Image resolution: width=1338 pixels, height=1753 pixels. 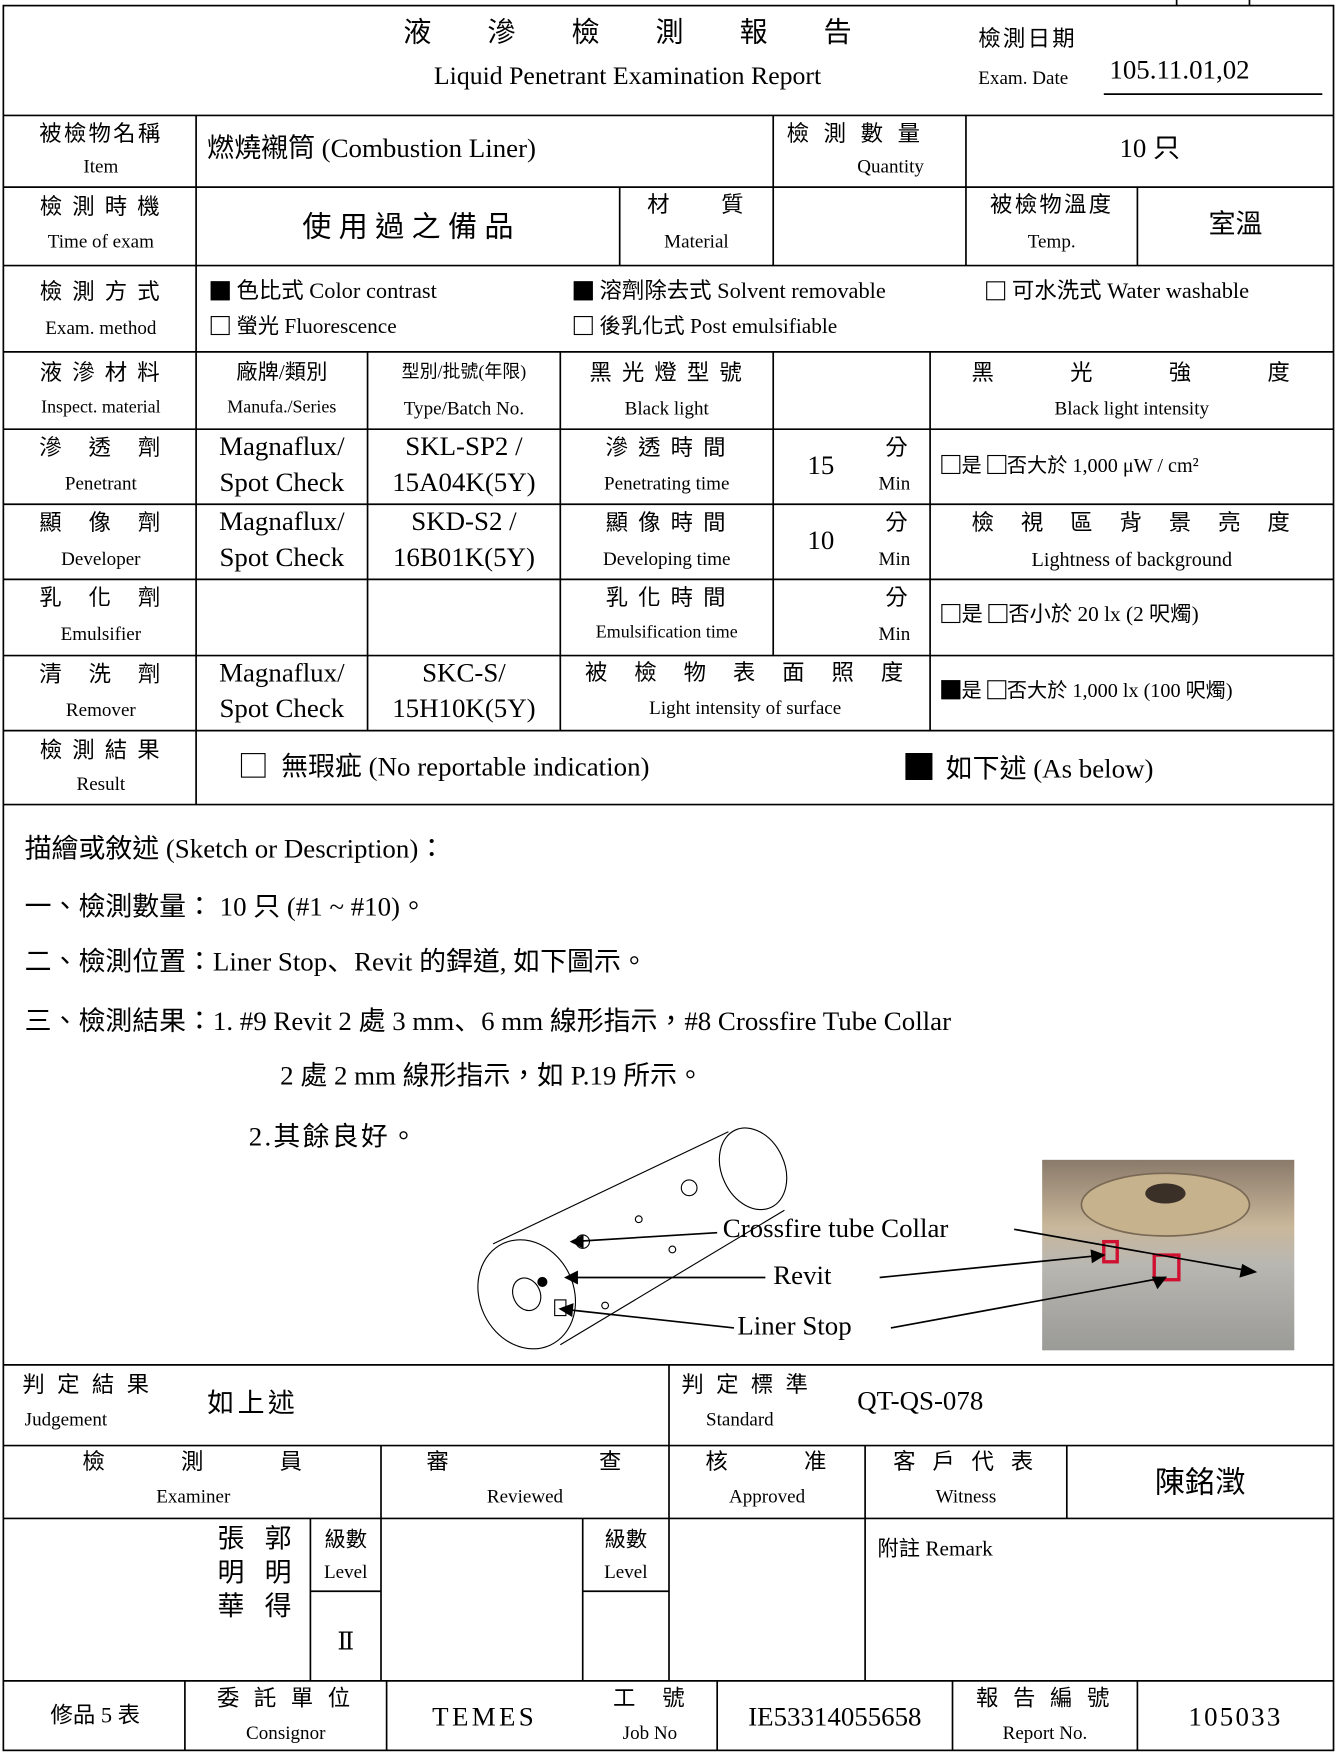 What do you see at coordinates (101, 134) in the screenshot?
I see `item-label-zh: 被檢物名稱` at bounding box center [101, 134].